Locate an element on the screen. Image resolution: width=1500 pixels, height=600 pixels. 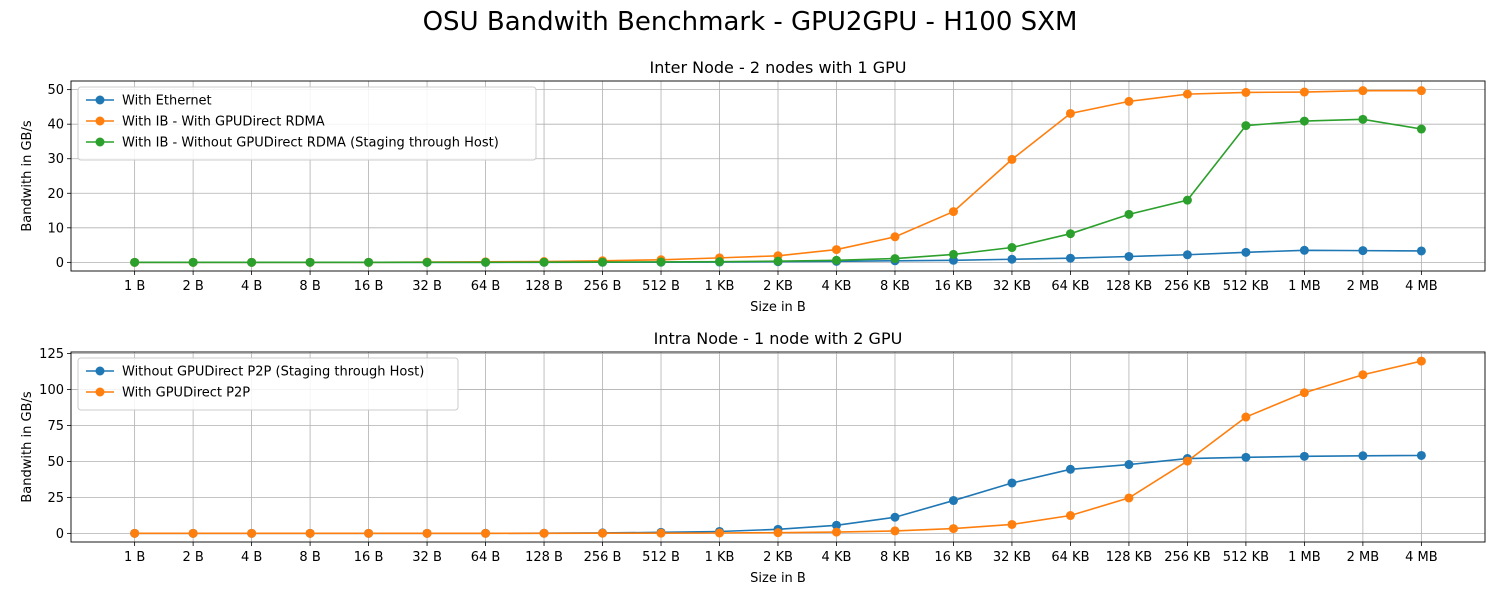
x-tick-label: 2 KB is located at coordinates (778, 286).